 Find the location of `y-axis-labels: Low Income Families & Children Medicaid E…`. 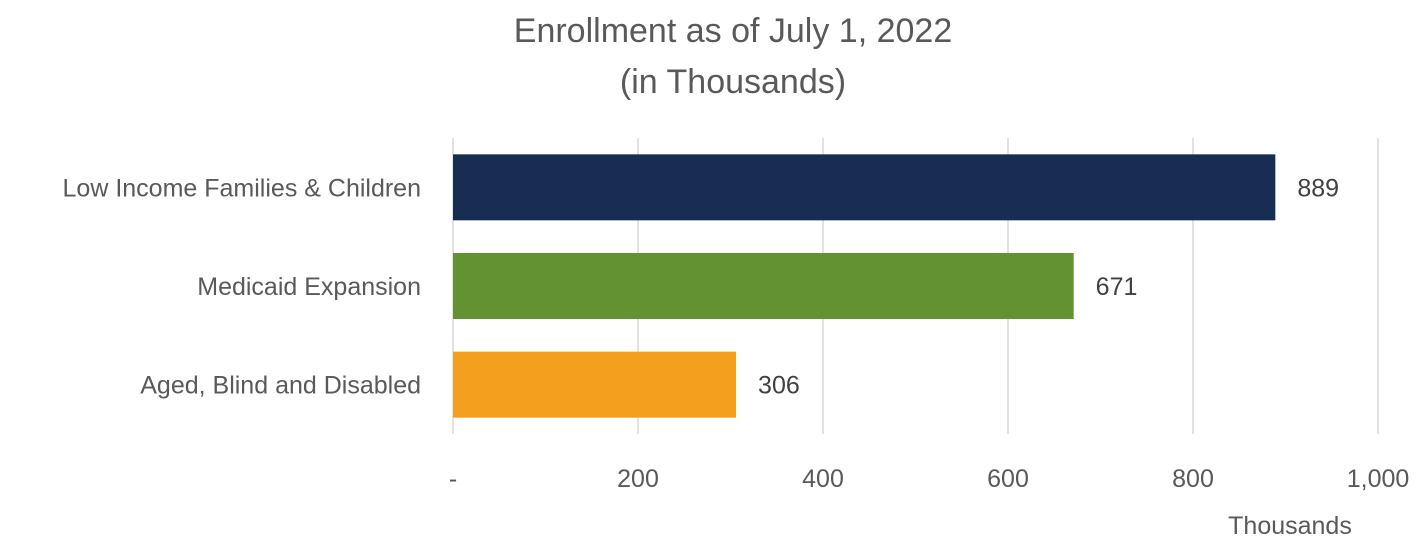

y-axis-labels: Low Income Families & Children Medicaid E… is located at coordinates (242, 286).